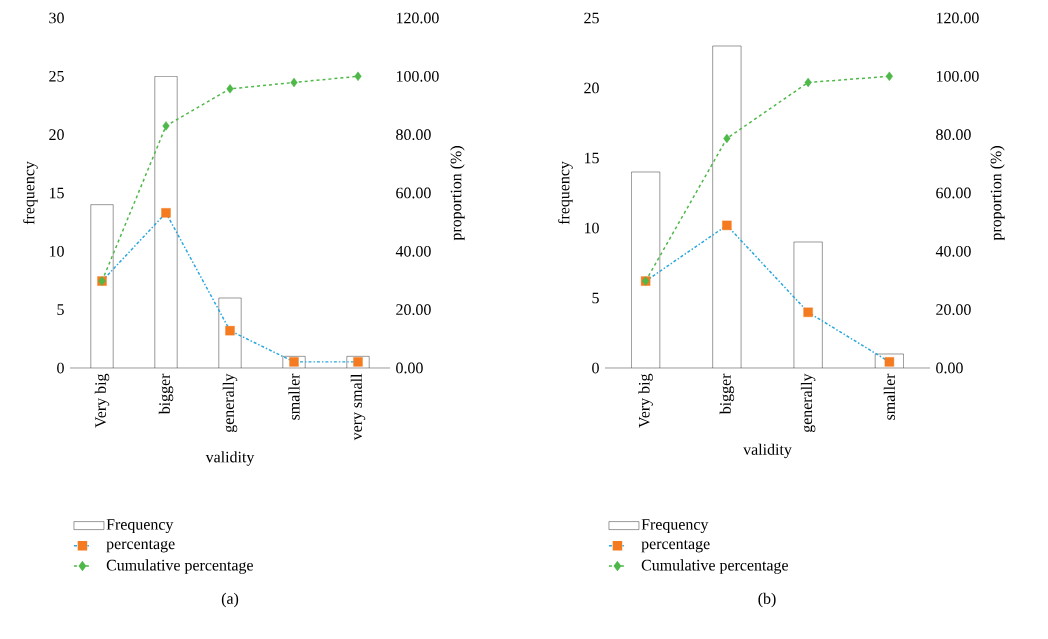 This screenshot has width=1048, height=639. Describe the element at coordinates (767, 600) in the screenshot. I see `text: (b)` at that location.